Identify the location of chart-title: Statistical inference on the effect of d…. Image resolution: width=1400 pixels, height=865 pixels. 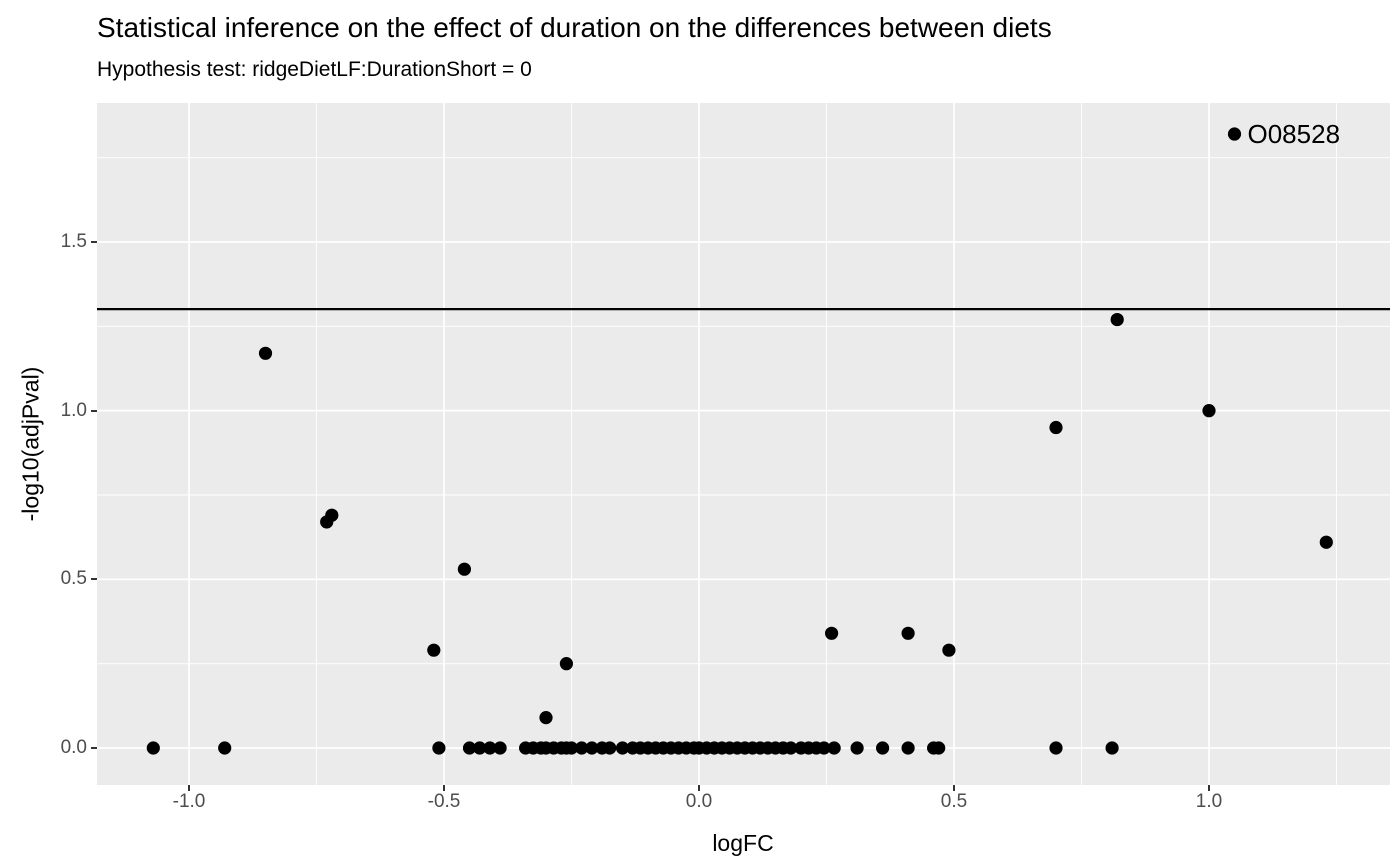
(574, 27).